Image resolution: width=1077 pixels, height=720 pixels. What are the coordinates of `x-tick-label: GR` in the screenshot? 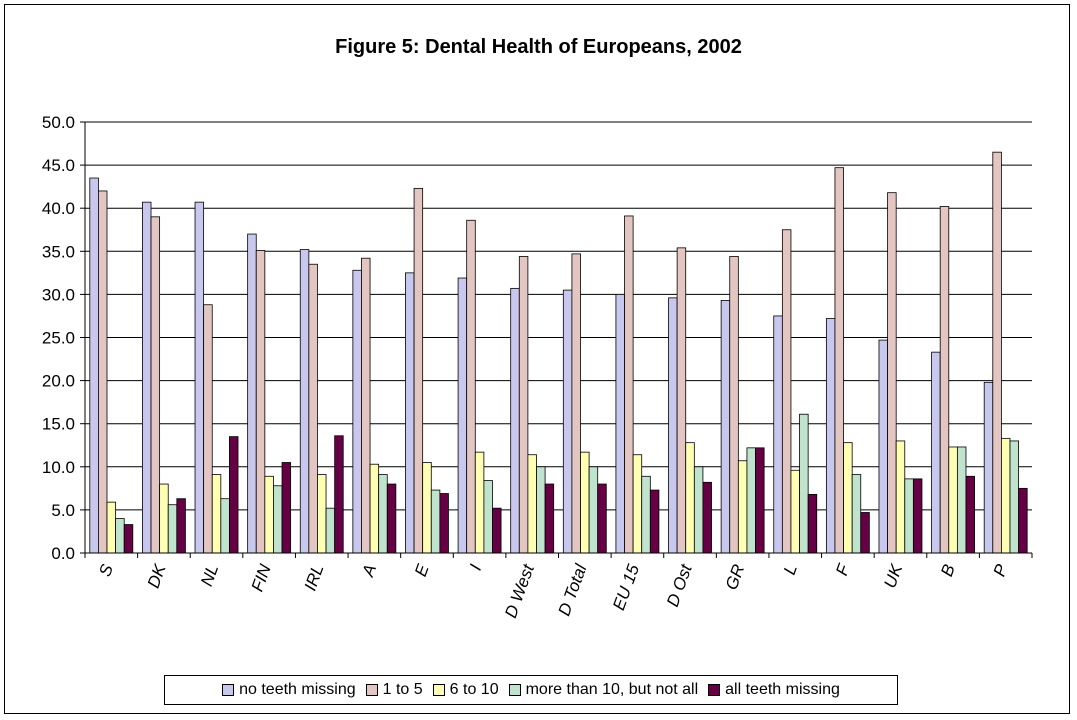 It's located at (735, 577).